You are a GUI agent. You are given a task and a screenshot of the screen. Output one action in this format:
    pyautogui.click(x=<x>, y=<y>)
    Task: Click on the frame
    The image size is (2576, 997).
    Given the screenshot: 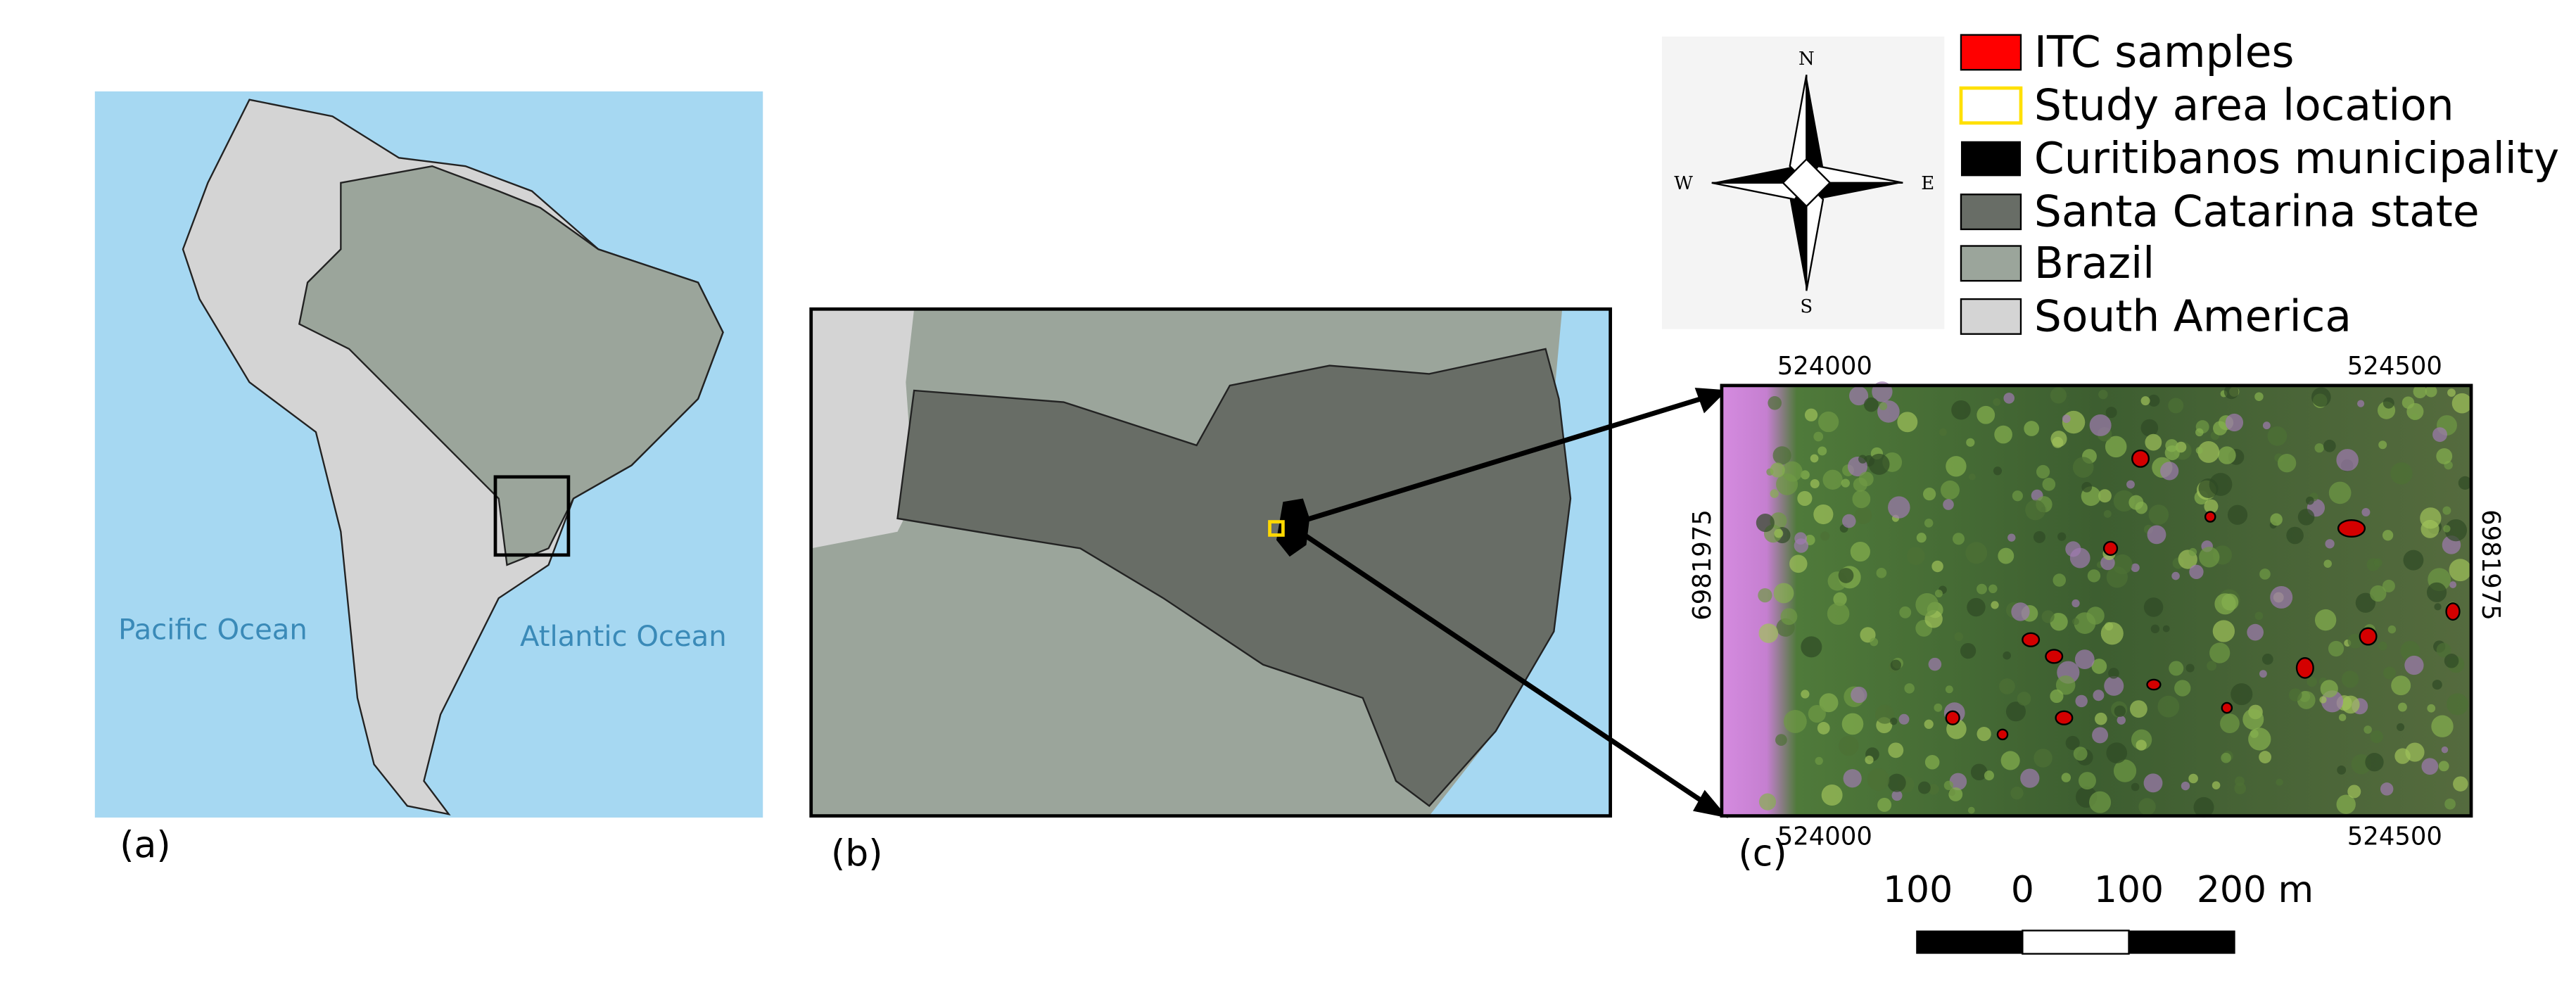 What is the action you would take?
    pyautogui.click(x=2096, y=600)
    